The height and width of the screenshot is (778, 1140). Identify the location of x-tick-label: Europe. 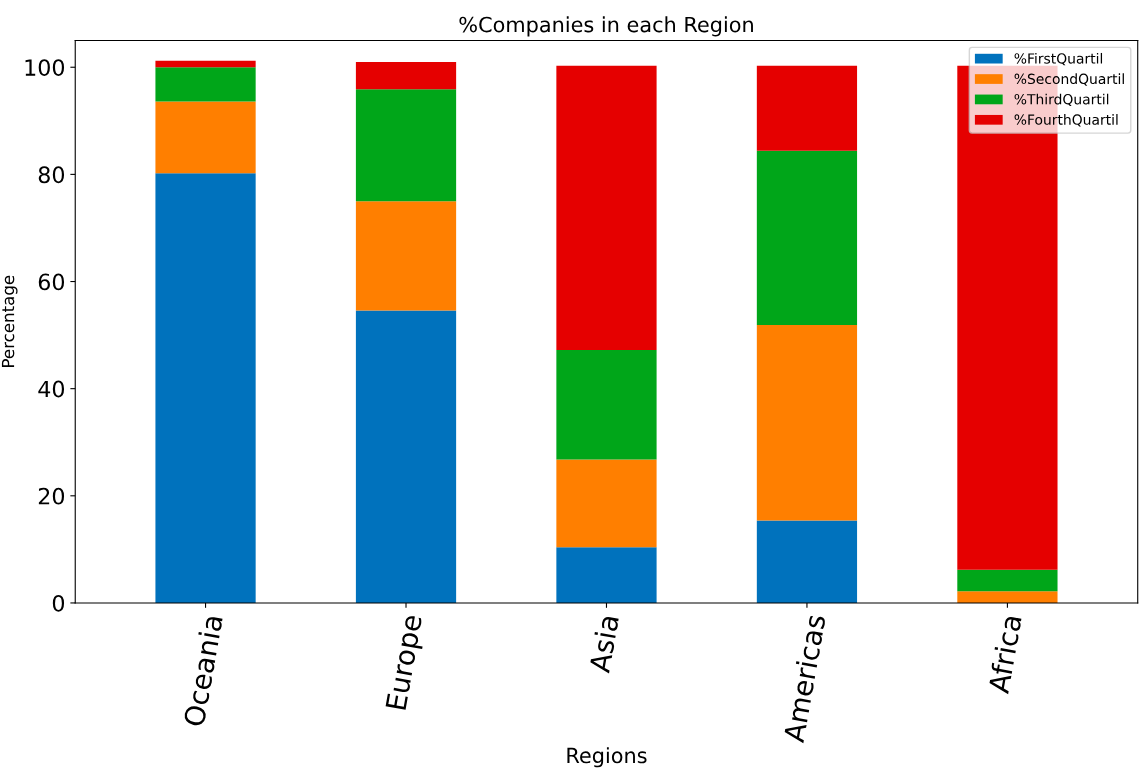
(406, 662).